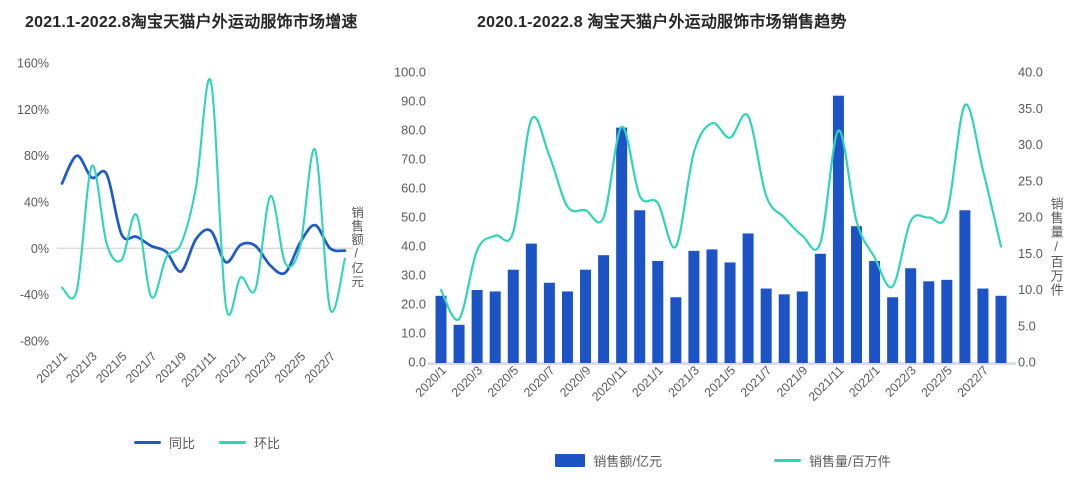 The height and width of the screenshot is (486, 1080). What do you see at coordinates (34, 341) in the screenshot?
I see `svg-text: -80%` at bounding box center [34, 341].